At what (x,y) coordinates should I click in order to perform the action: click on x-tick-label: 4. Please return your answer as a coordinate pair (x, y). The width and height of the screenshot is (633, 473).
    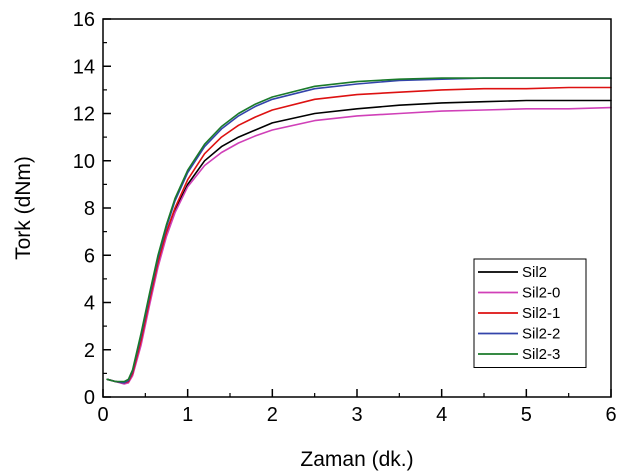
    Looking at the image, I should click on (441, 415).